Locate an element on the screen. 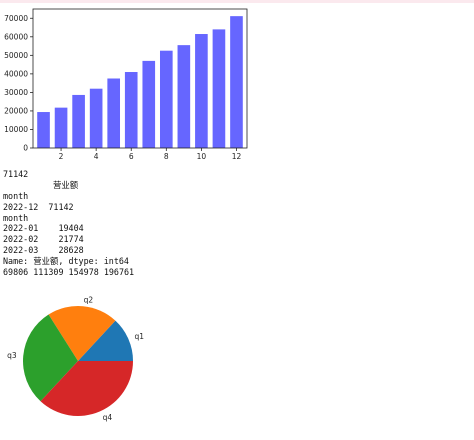 This screenshot has height=440, width=474. y-tick-label: 20000 is located at coordinates (16, 111).